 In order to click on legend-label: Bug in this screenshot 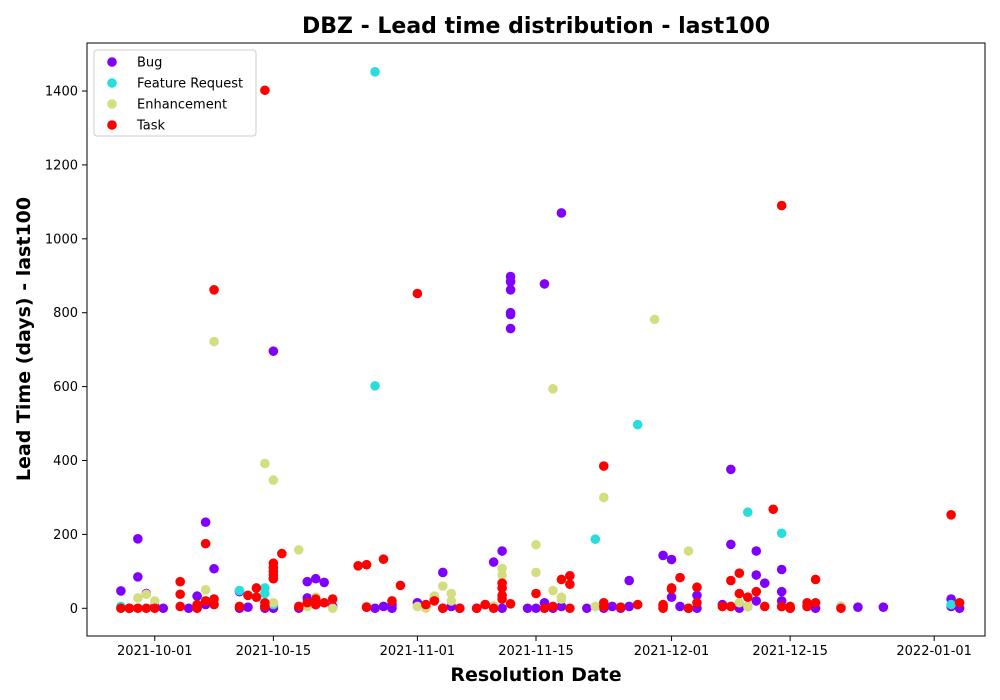, I will do `click(149, 63)`.